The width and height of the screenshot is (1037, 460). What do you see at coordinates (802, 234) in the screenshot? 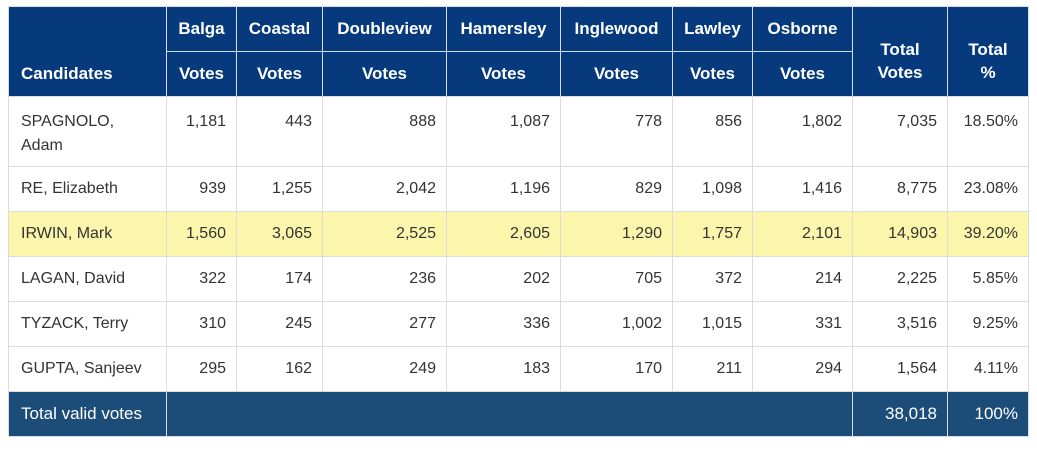
I see `vote-cell: 2,101` at bounding box center [802, 234].